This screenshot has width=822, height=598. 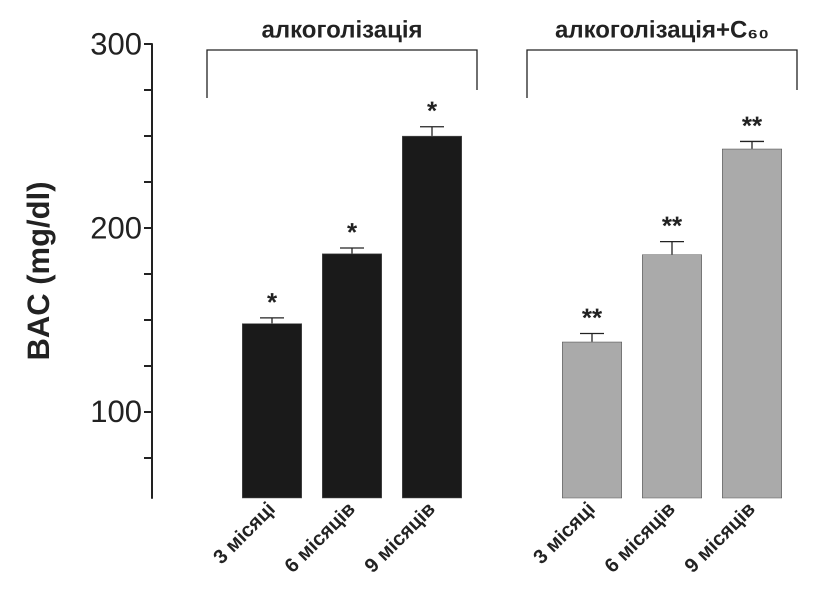 I want to click on text: алкоголізація+C₆₀, so click(x=662, y=30).